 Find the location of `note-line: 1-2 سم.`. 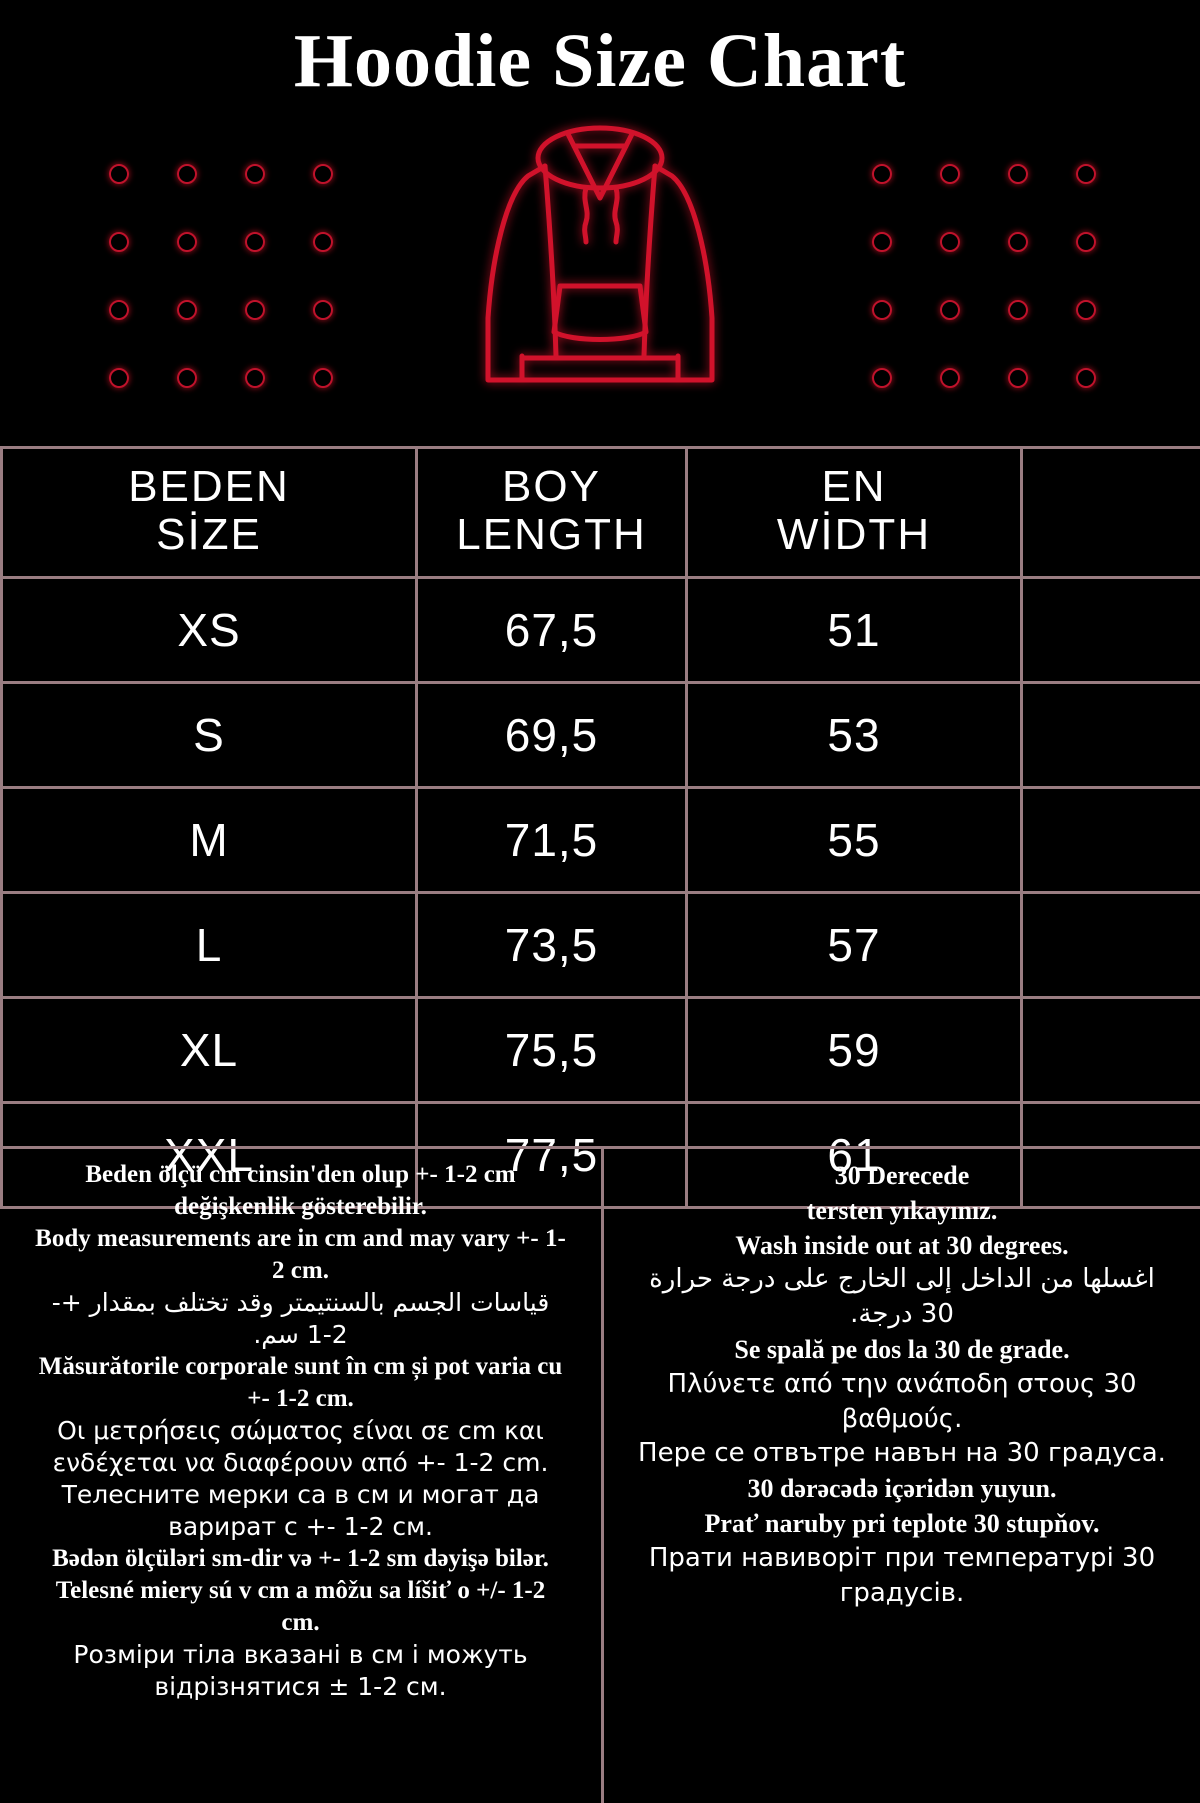

note-line: 1-2 سم. is located at coordinates (300, 1334).